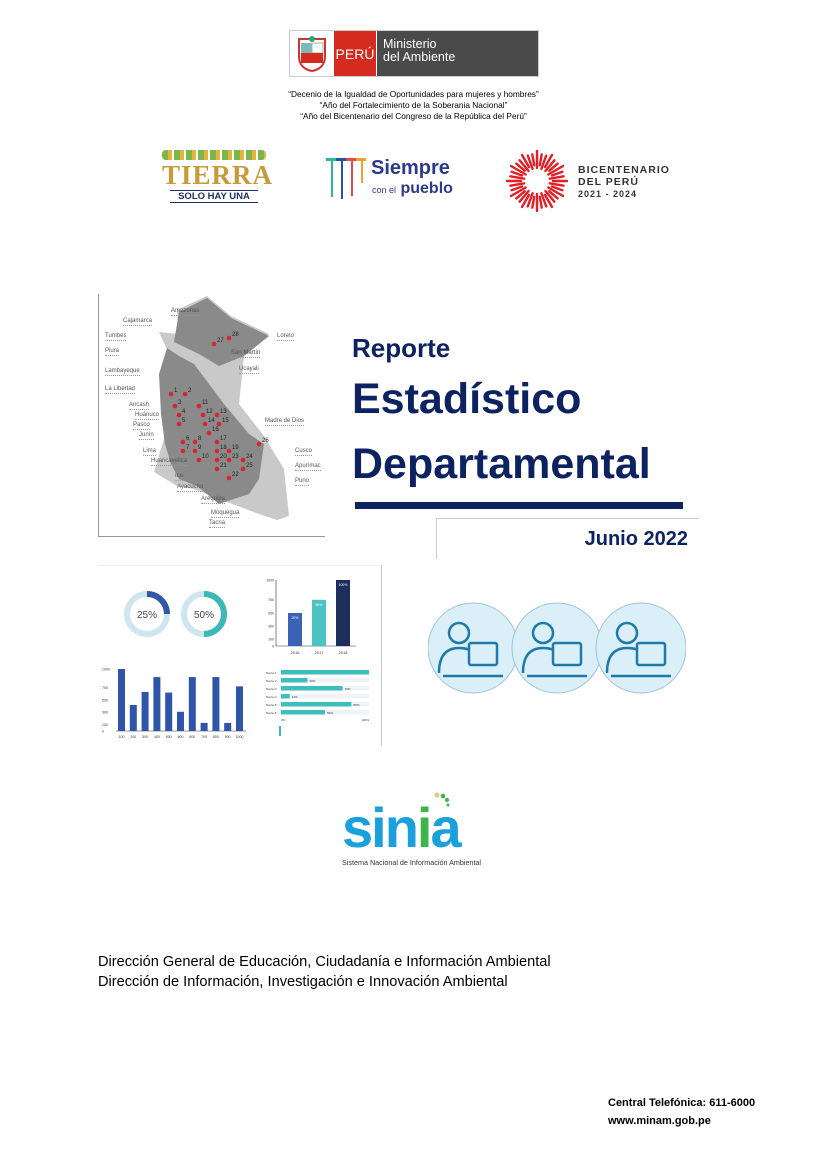 The width and height of the screenshot is (827, 1169). I want to click on map-label: Tacna, so click(217, 524).